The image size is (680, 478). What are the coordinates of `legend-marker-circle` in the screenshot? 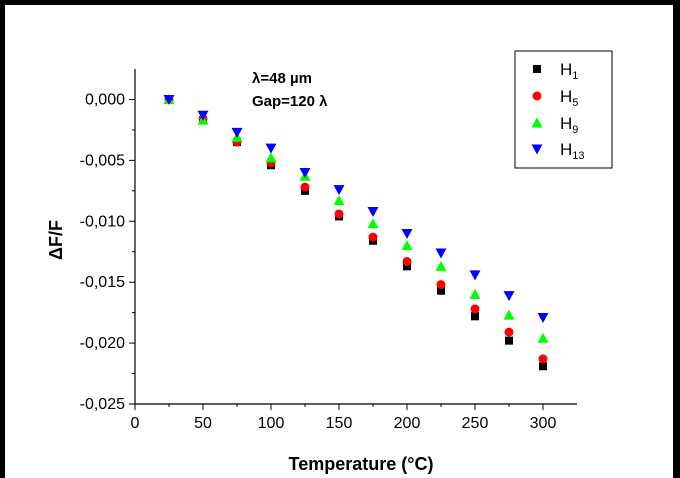 It's located at (537, 96).